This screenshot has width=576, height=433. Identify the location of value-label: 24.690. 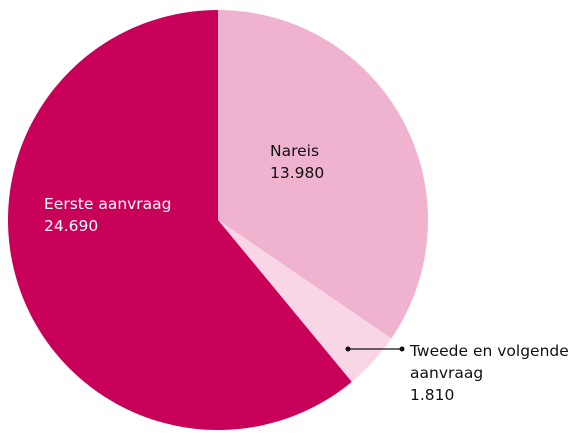
(71, 226).